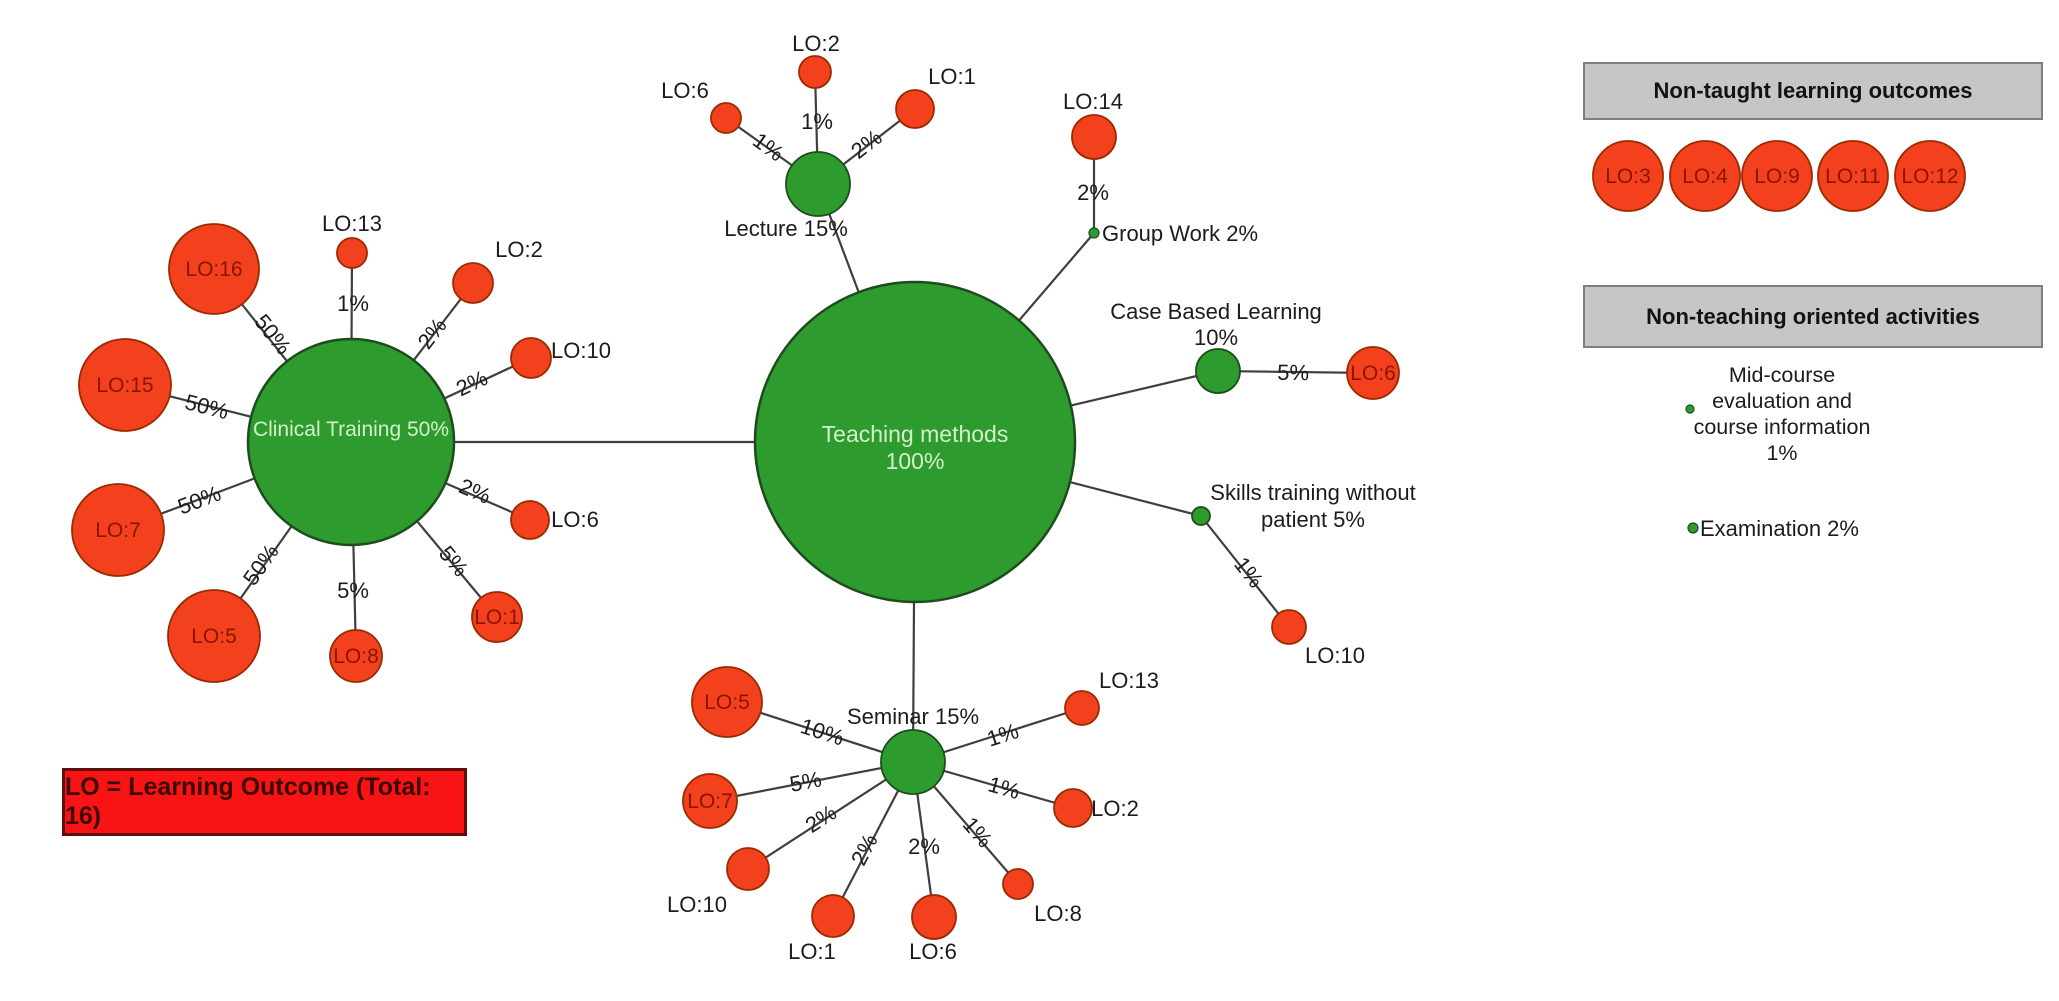  What do you see at coordinates (816, 43) in the screenshot?
I see `label-lec-lo2: LO:2` at bounding box center [816, 43].